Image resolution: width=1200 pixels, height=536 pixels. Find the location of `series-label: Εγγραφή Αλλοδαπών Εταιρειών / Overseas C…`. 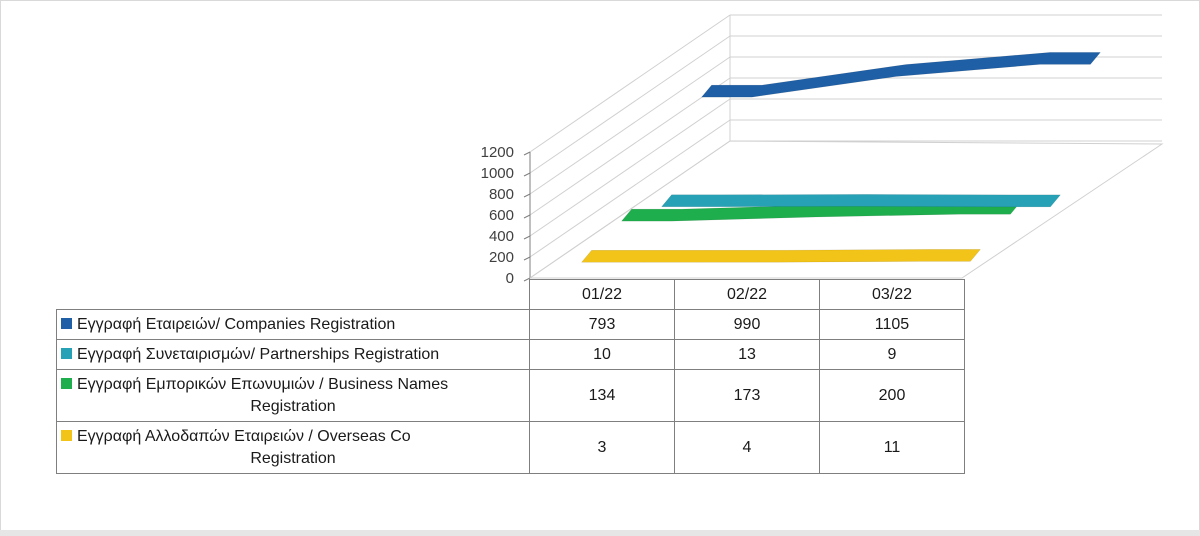

series-label: Εγγραφή Αλλοδαπών Εταιρειών / Overseas C… is located at coordinates (293, 447).